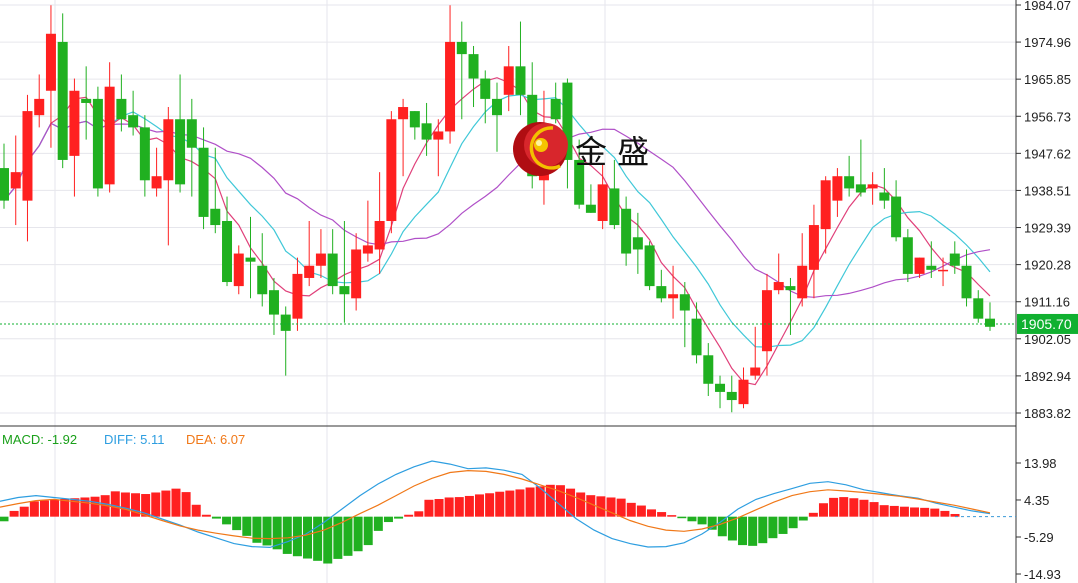 The height and width of the screenshot is (583, 1078). I want to click on macd-histogram, so click(480, 524).